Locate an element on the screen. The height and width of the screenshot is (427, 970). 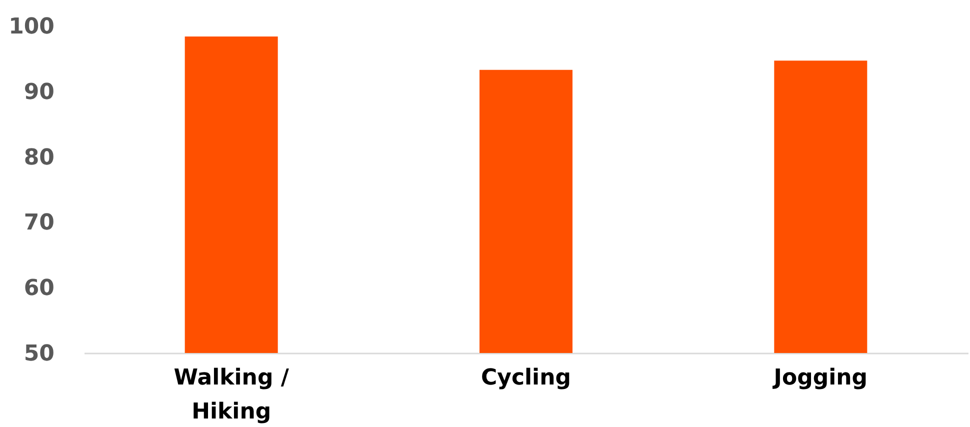
y-tick-label: 70 is located at coordinates (39, 223).